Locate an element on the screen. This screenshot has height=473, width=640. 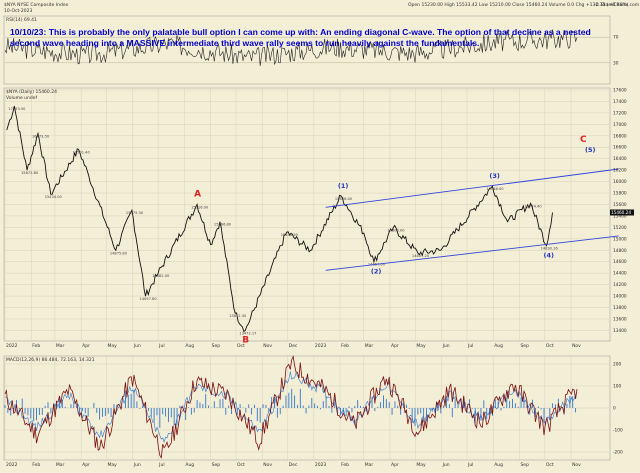
price-tick-label: 14400 is located at coordinates (620, 274).